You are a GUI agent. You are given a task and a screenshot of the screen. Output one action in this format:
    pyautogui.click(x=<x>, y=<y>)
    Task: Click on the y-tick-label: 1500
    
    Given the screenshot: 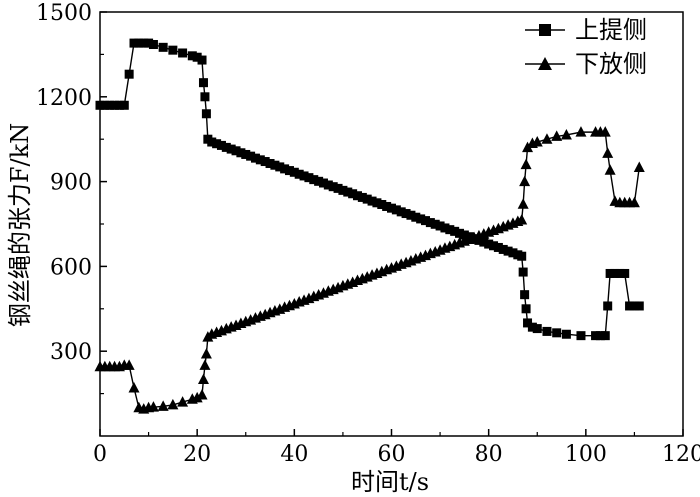 What is the action you would take?
    pyautogui.click(x=64, y=13)
    